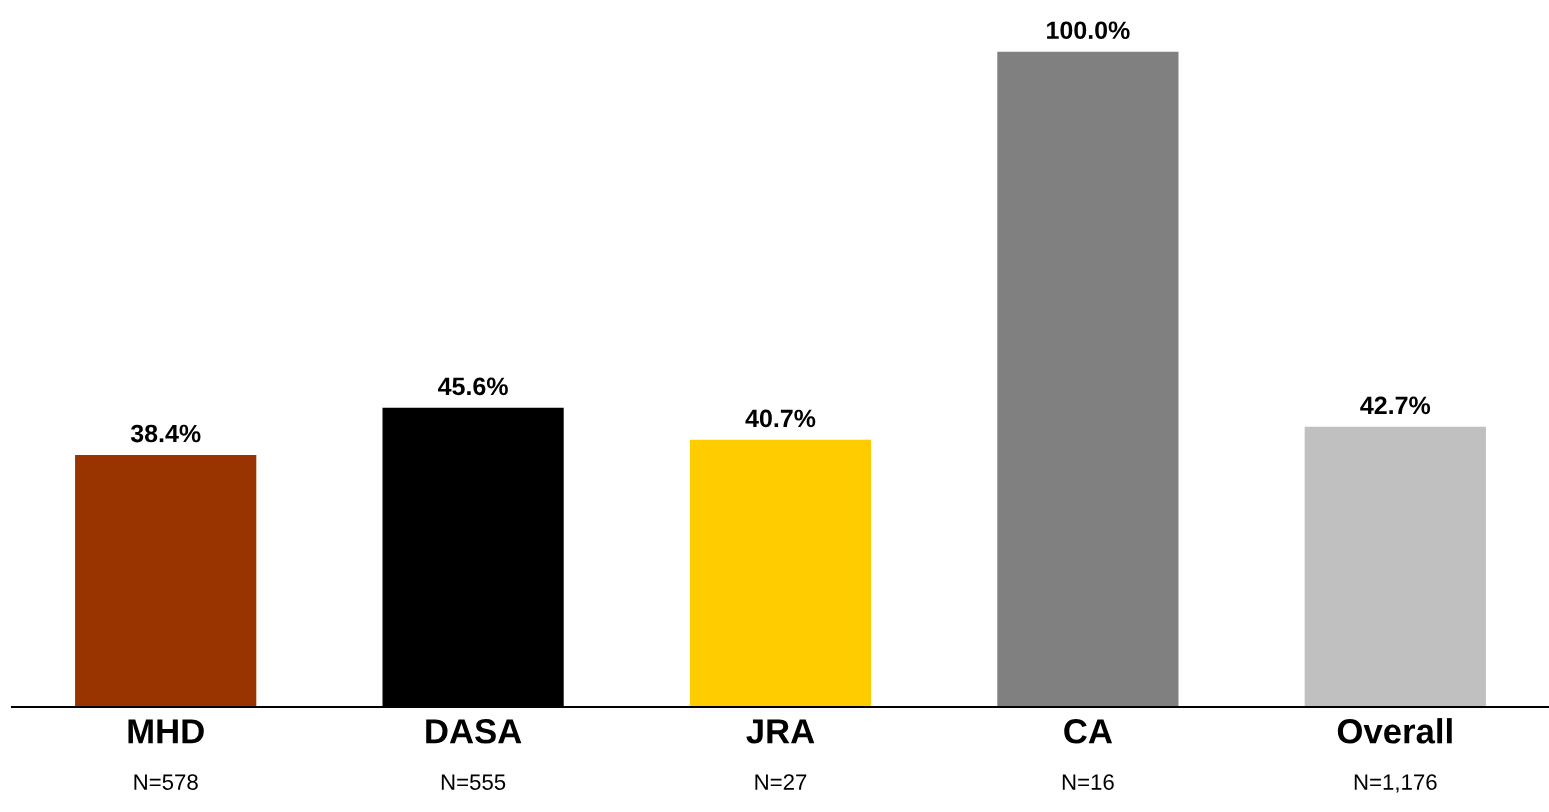  I want to click on x-tick-label: DASA, so click(474, 731).